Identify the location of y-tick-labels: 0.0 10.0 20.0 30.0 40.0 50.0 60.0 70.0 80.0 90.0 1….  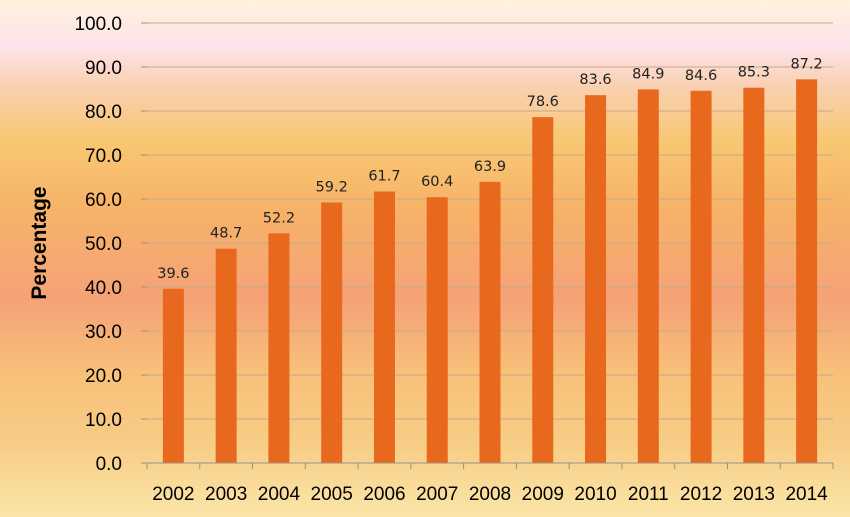
(98, 244).